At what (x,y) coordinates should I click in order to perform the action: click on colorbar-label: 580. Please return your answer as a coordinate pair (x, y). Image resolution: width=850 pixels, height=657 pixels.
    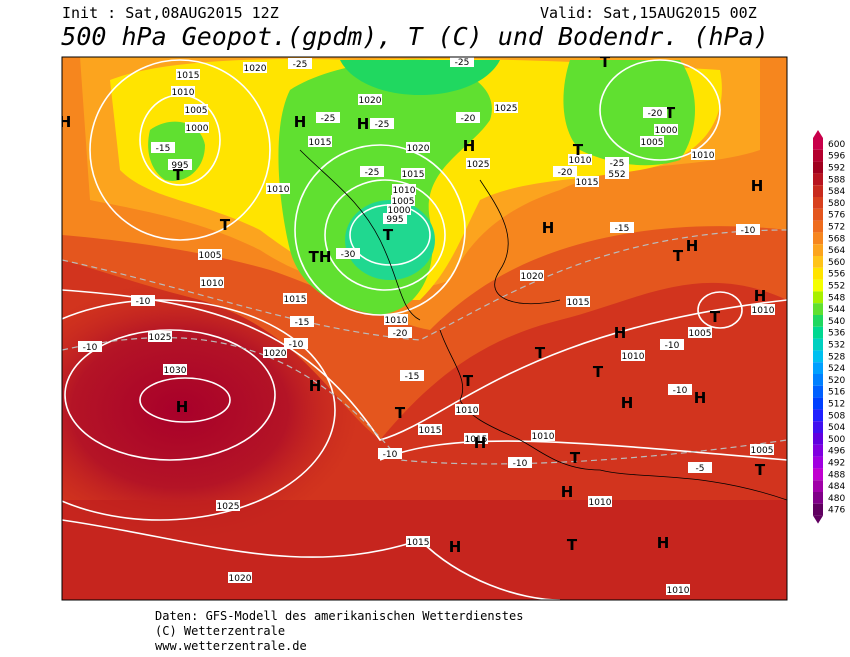
    Looking at the image, I should click on (836, 204).